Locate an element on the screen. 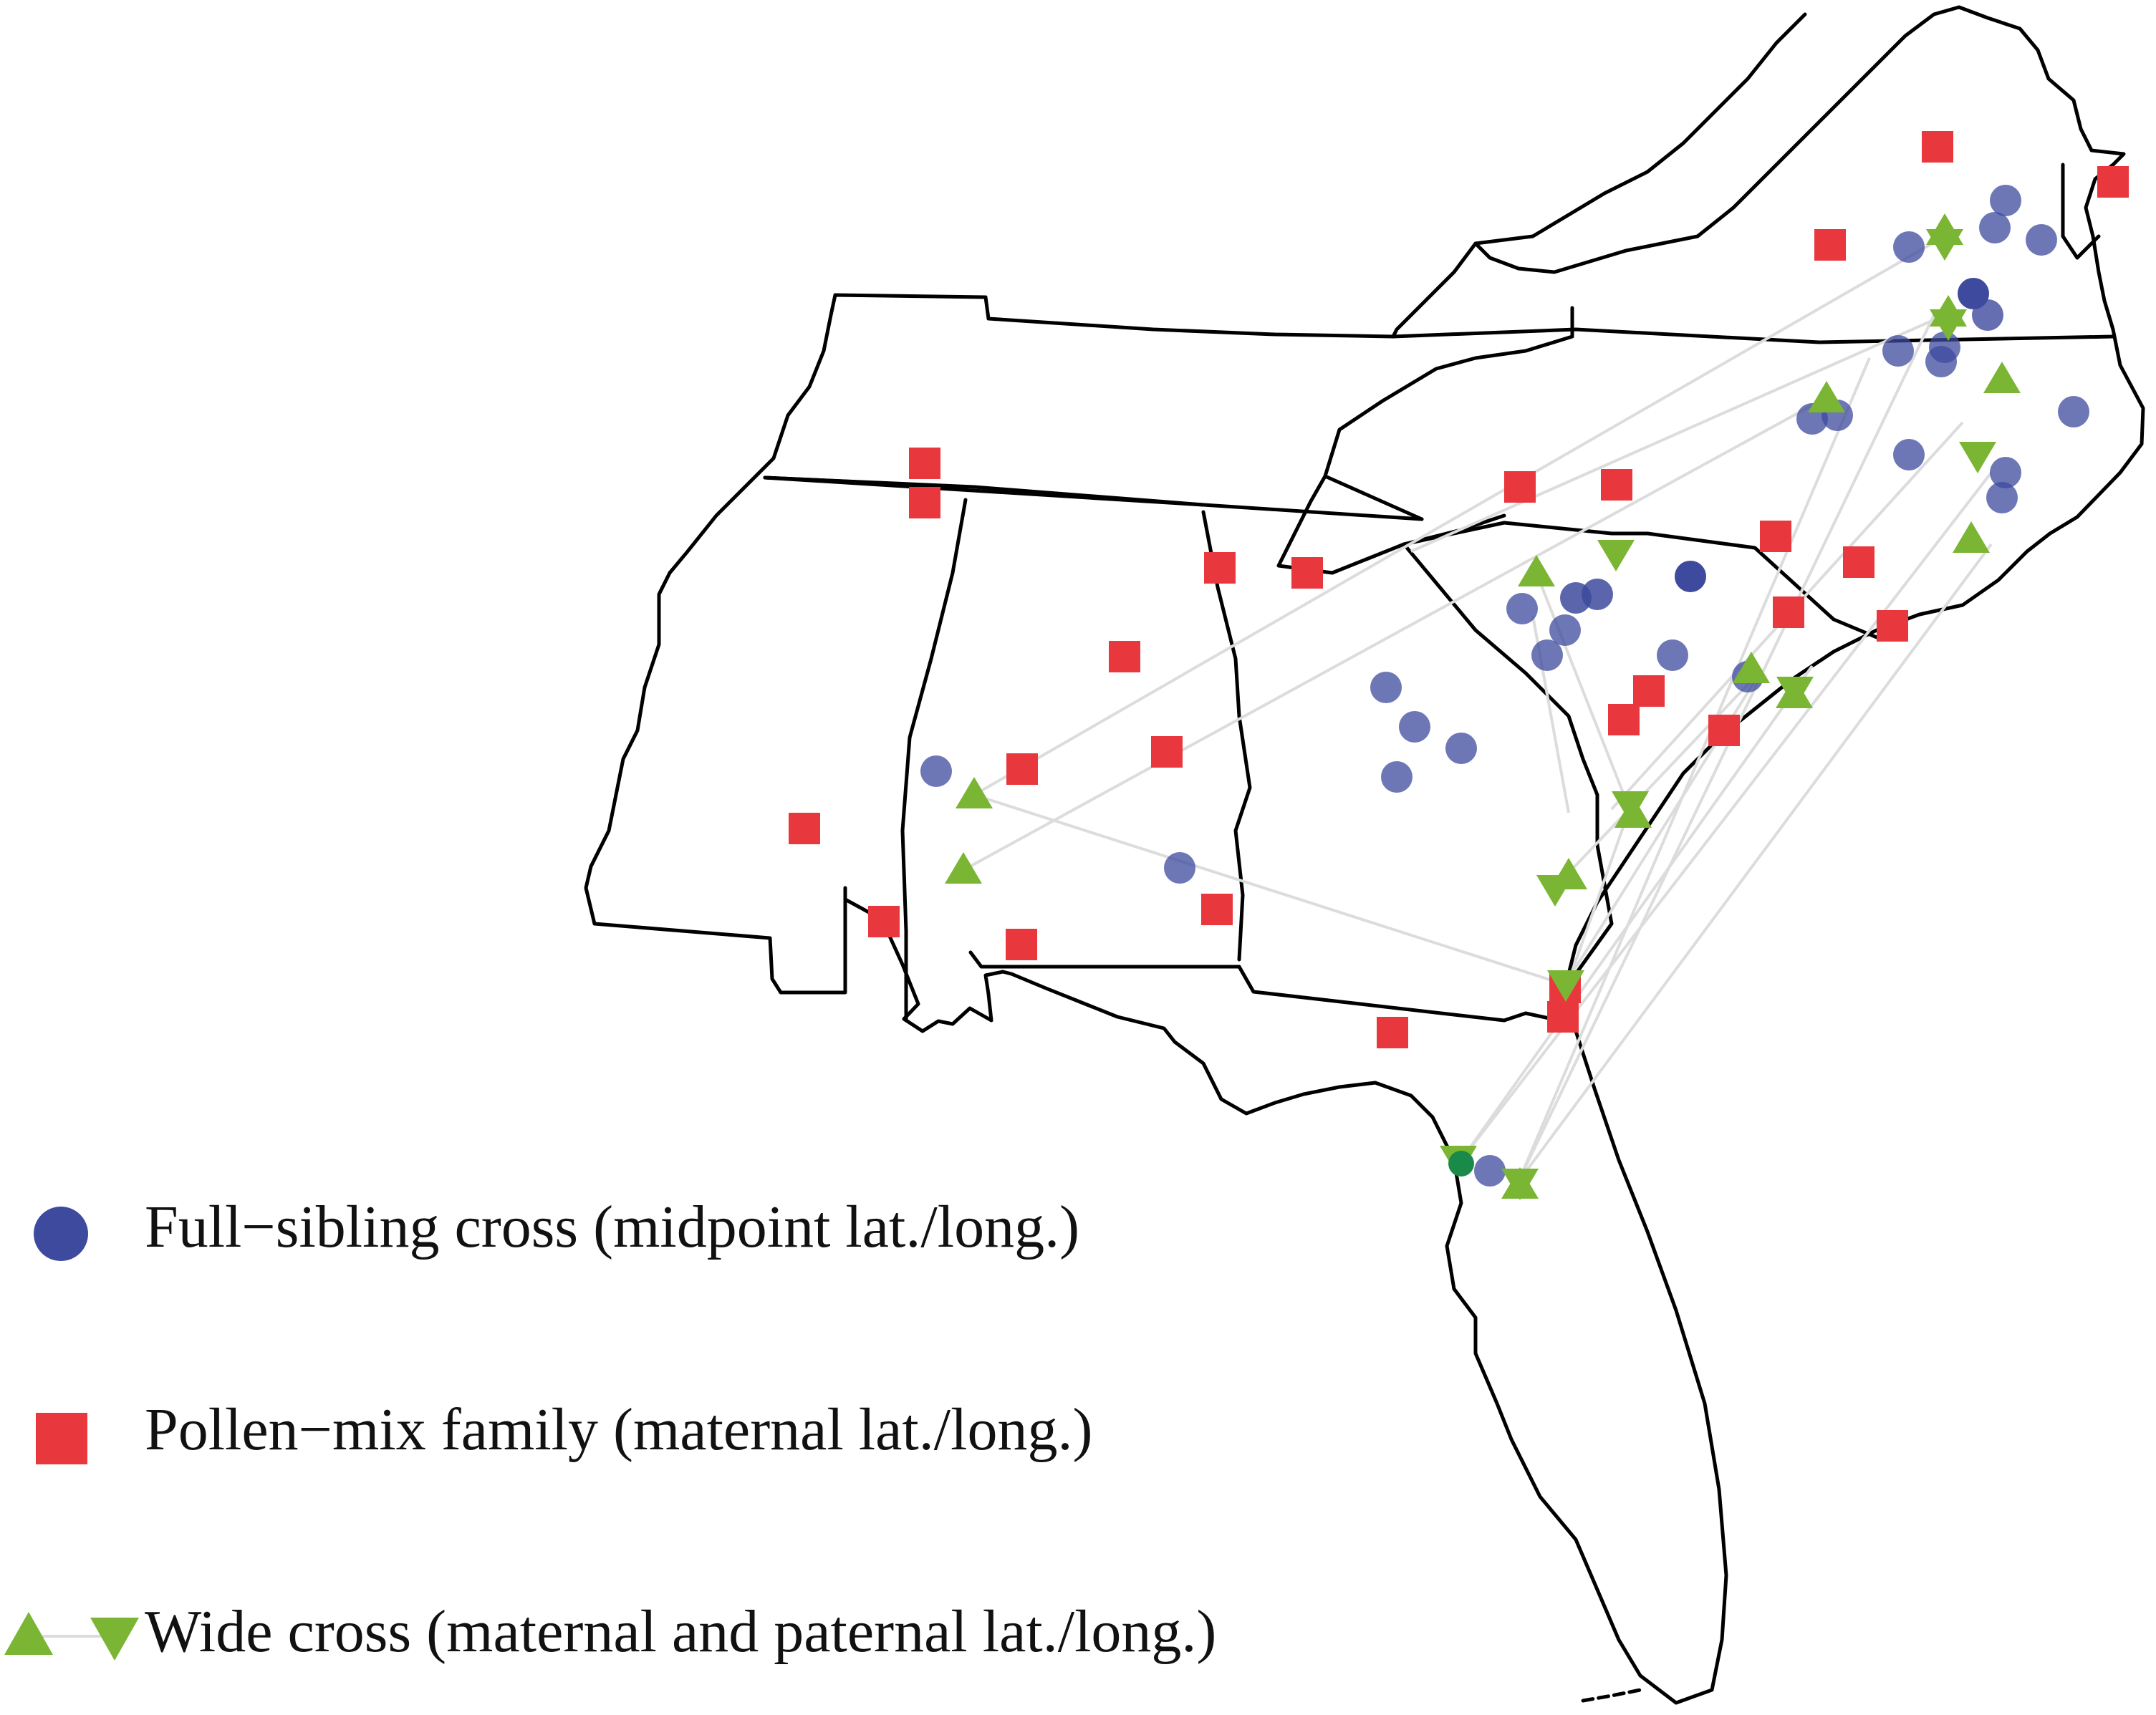 The width and height of the screenshot is (2156, 1715). sc-ga-line is located at coordinates (1508, 759).